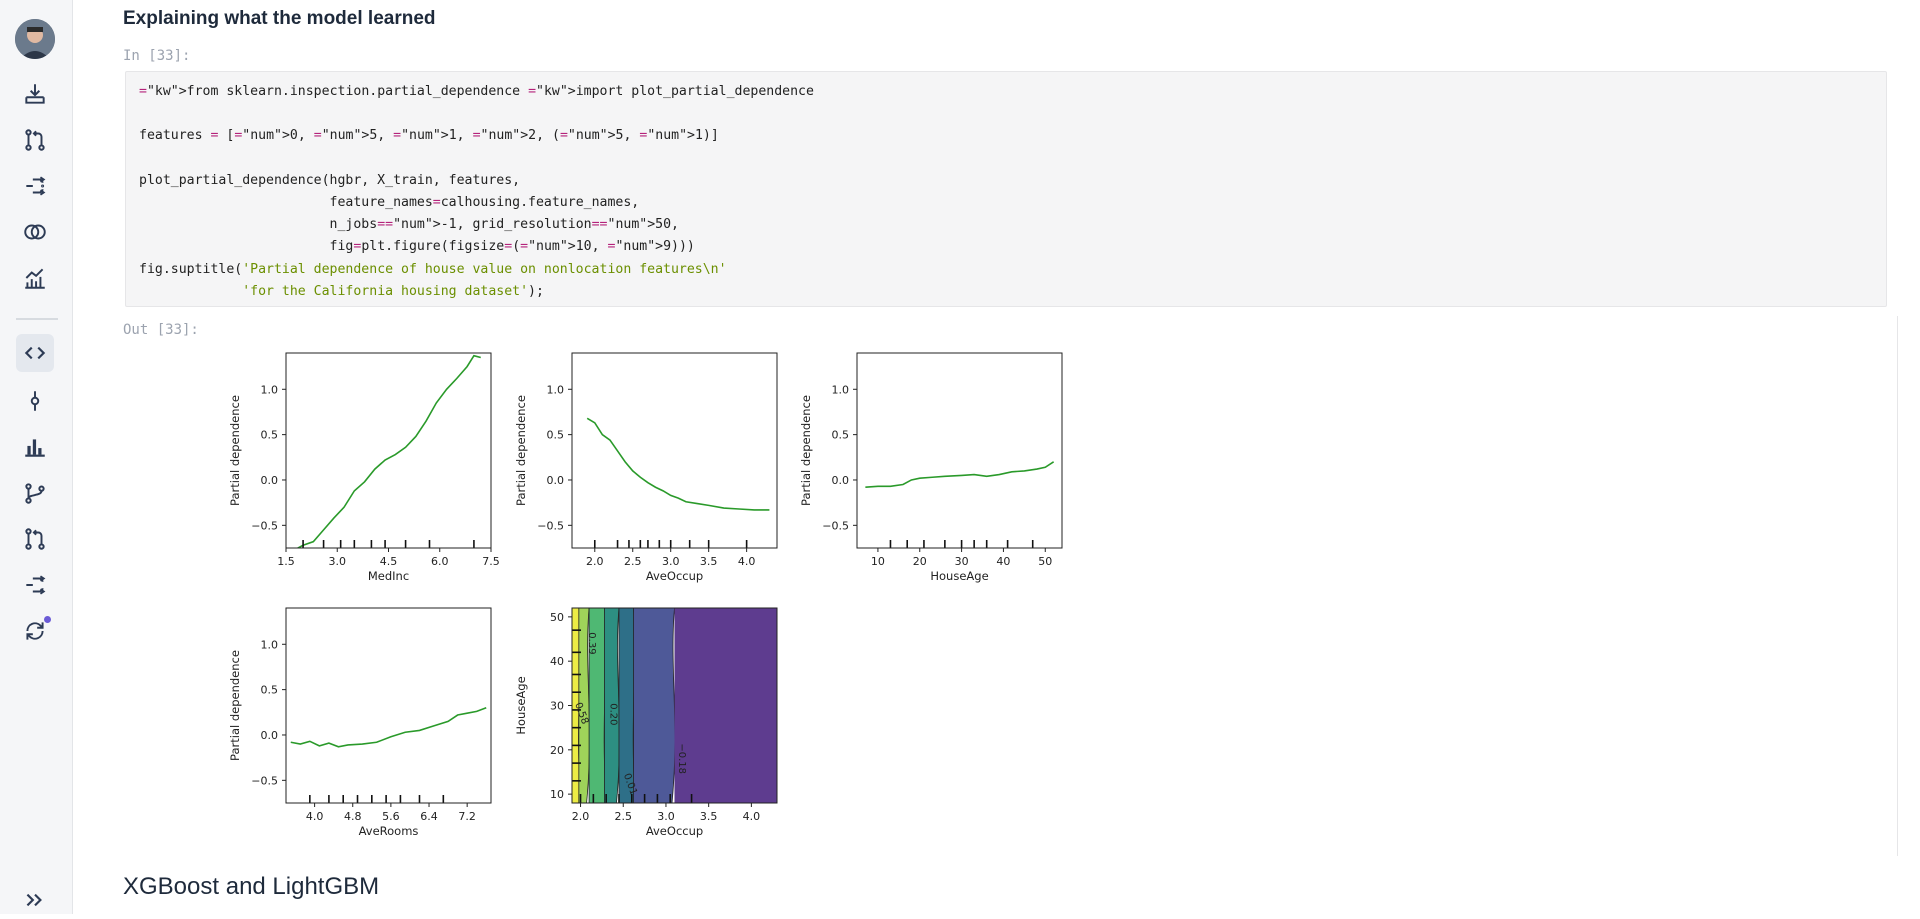 The image size is (1920, 919). I want to click on y-axis-label: HouseAge, so click(521, 705).